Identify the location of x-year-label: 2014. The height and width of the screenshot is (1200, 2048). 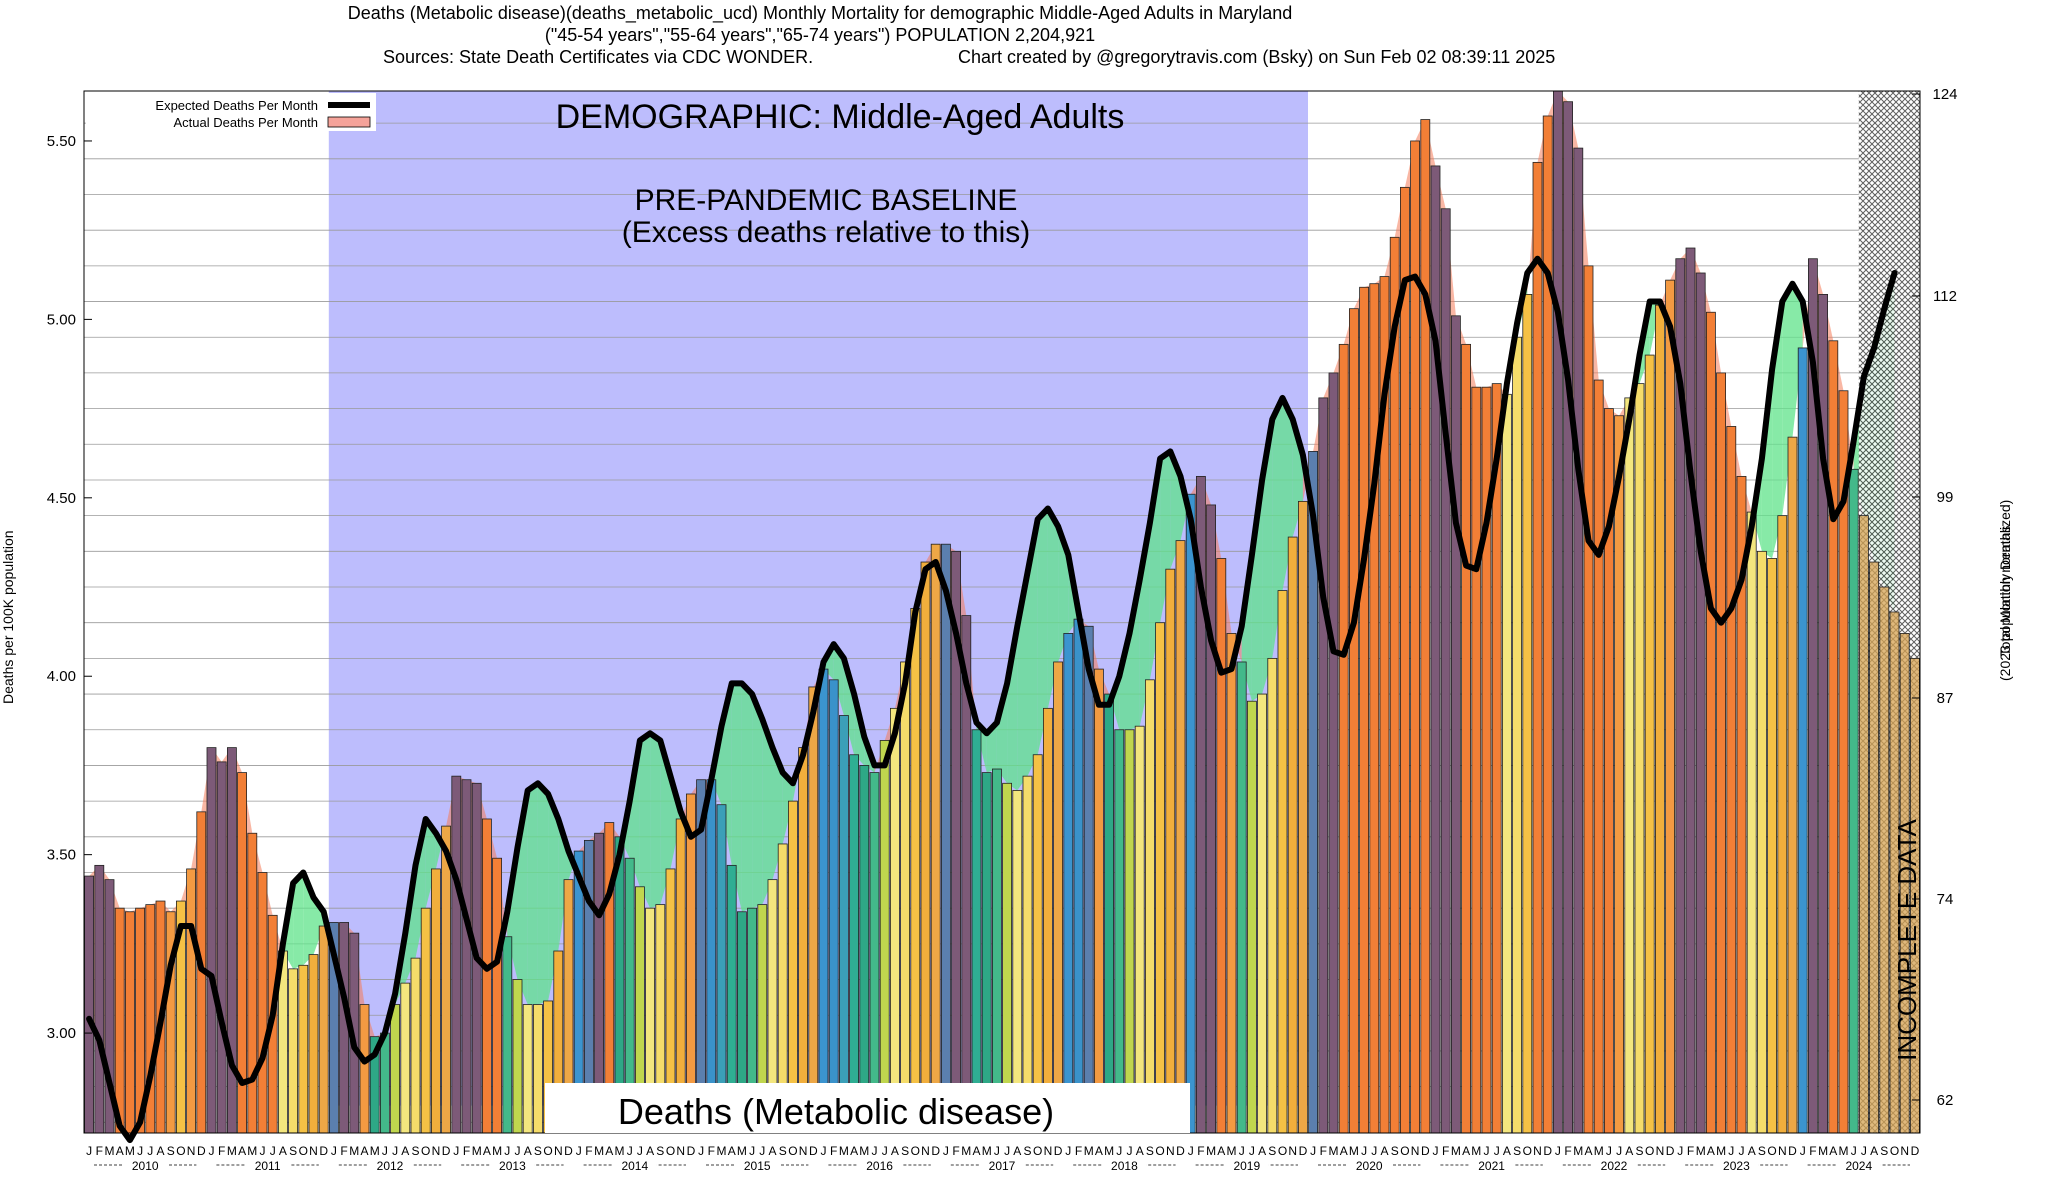
(634, 1166).